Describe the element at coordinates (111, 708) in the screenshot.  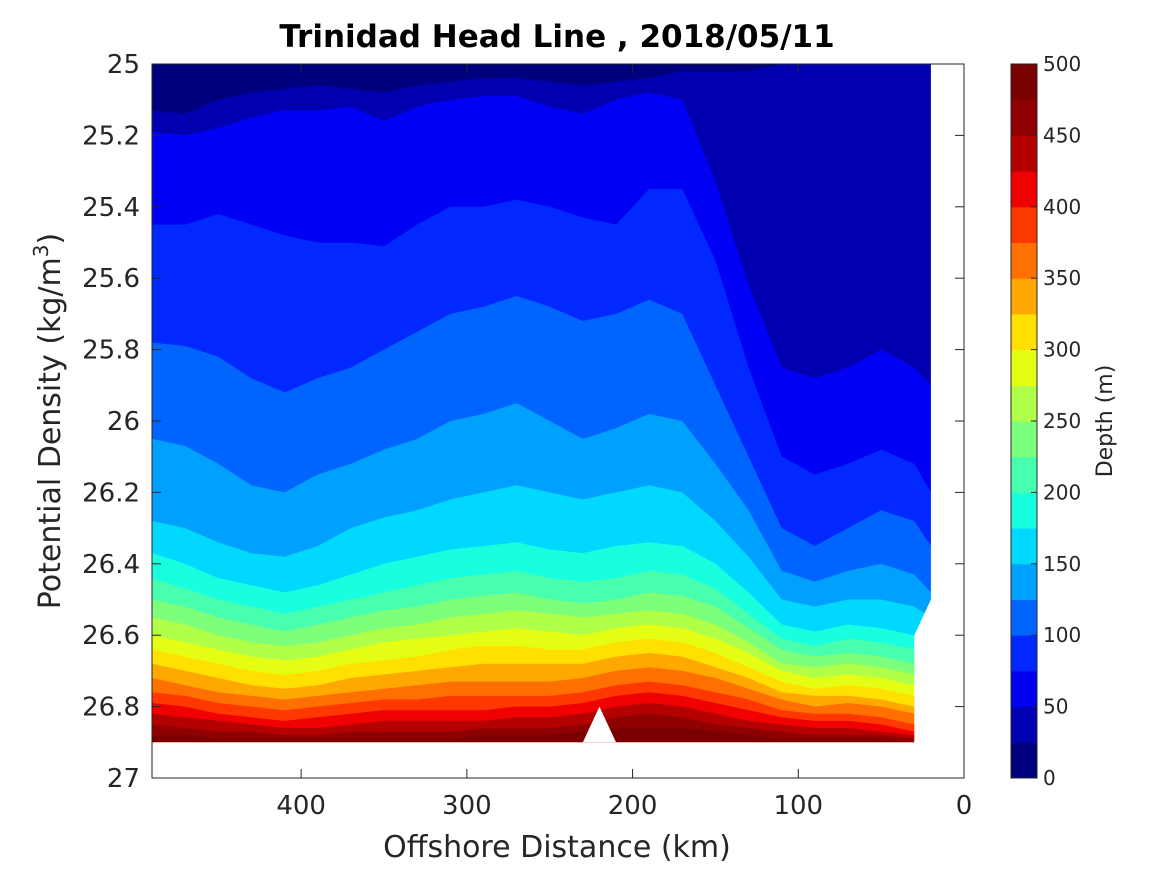
I see `y-tick-label: 26.8` at that location.